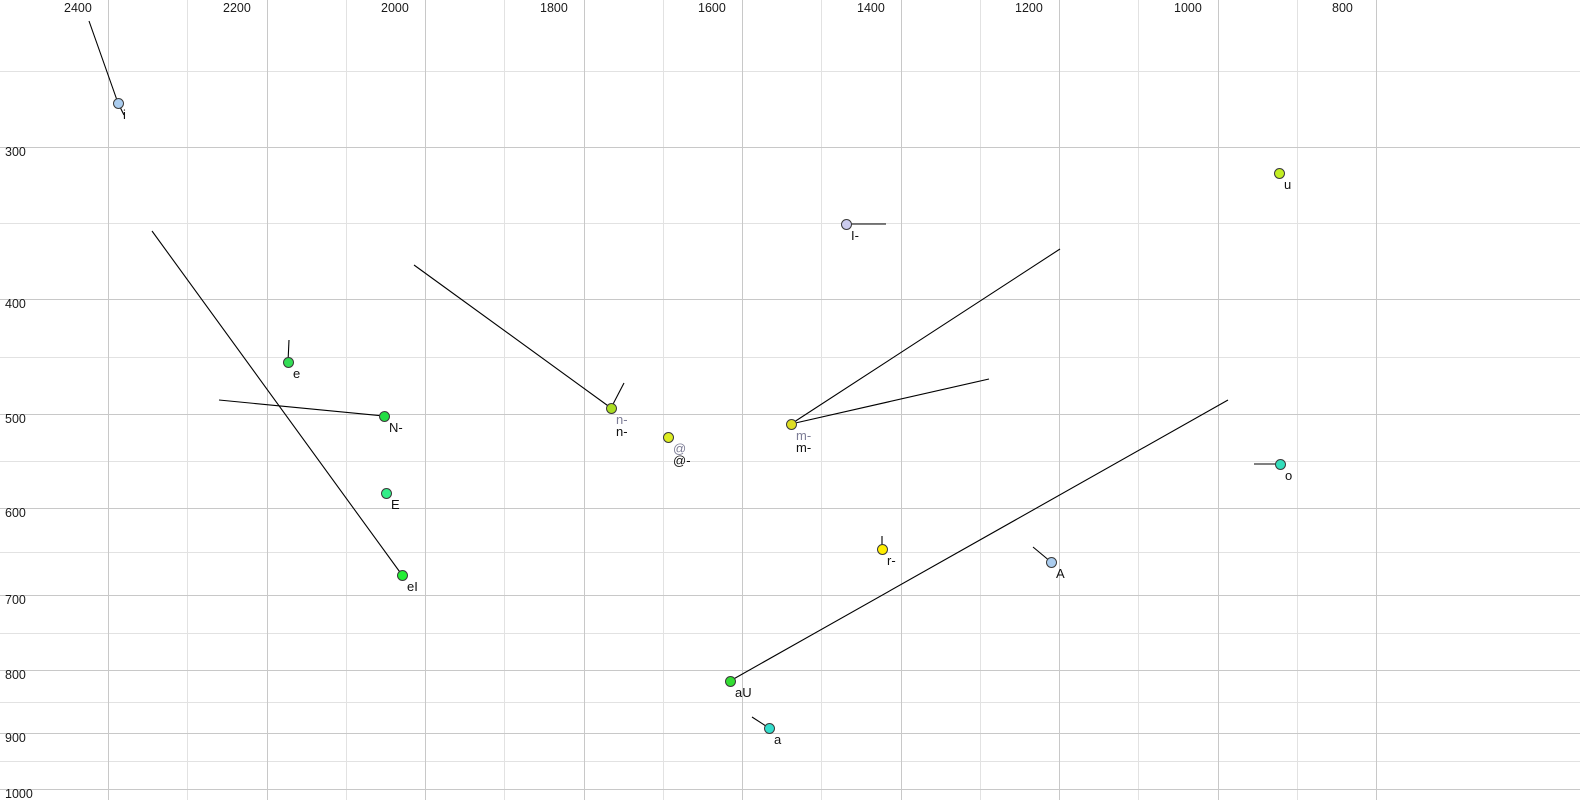 This screenshot has width=1580, height=800. What do you see at coordinates (396, 427) in the screenshot?
I see `vowel-label: N-` at bounding box center [396, 427].